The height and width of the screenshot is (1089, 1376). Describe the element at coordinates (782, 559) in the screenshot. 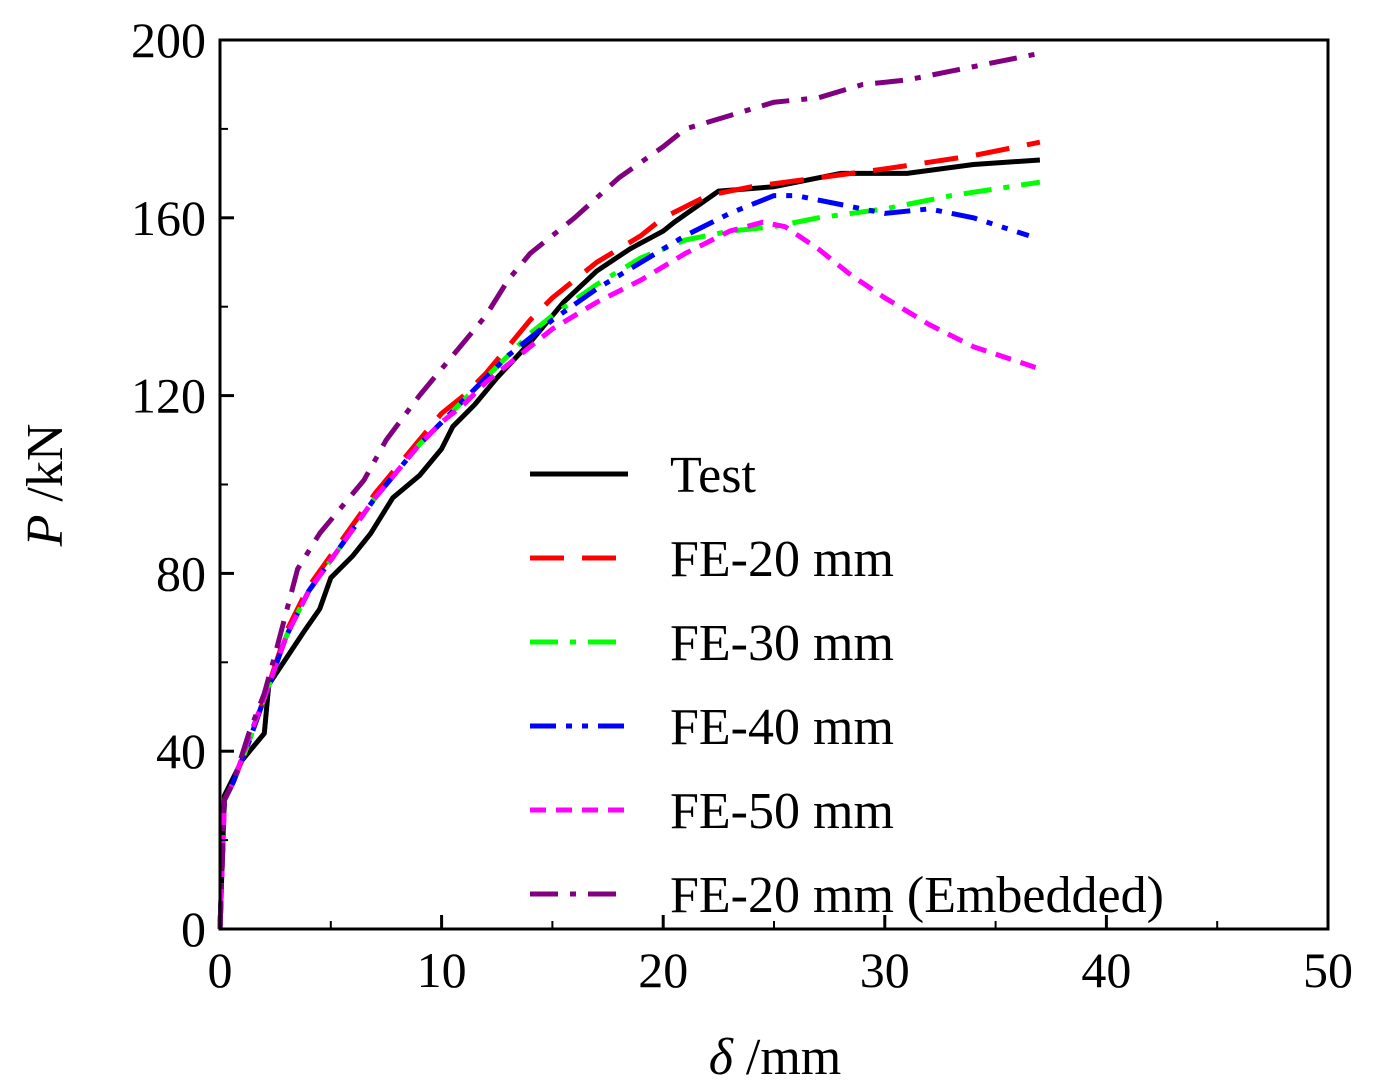

I see `legend-label-fe-20-mm: FE-20 mm` at that location.